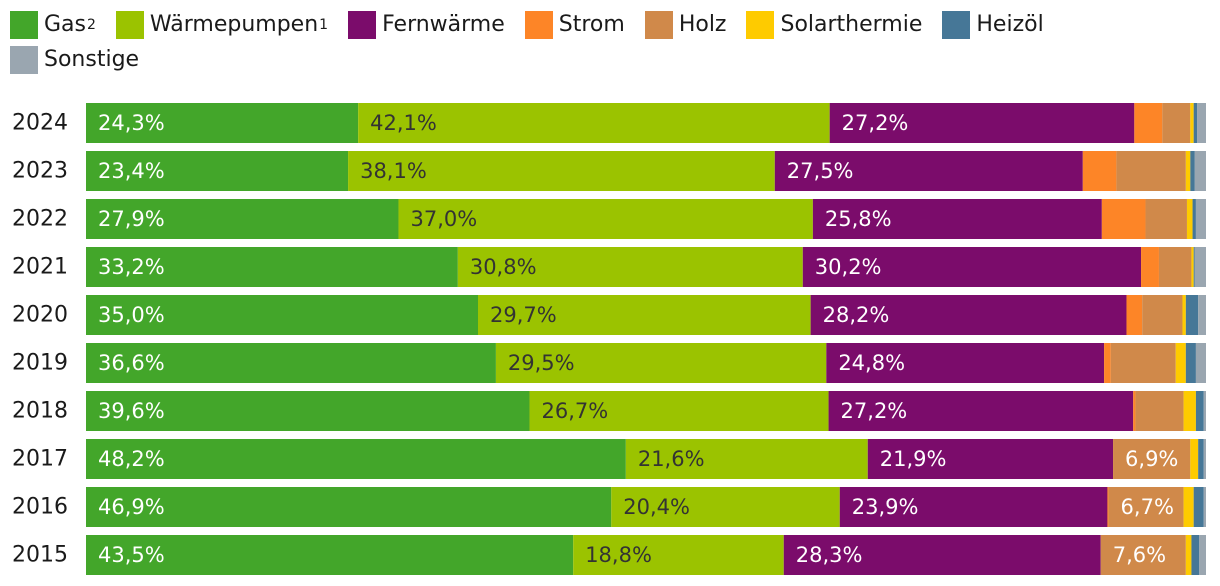 The height and width of the screenshot is (586, 1220). I want to click on data-label-warmepumpen-2017: 21,6%, so click(671, 459).